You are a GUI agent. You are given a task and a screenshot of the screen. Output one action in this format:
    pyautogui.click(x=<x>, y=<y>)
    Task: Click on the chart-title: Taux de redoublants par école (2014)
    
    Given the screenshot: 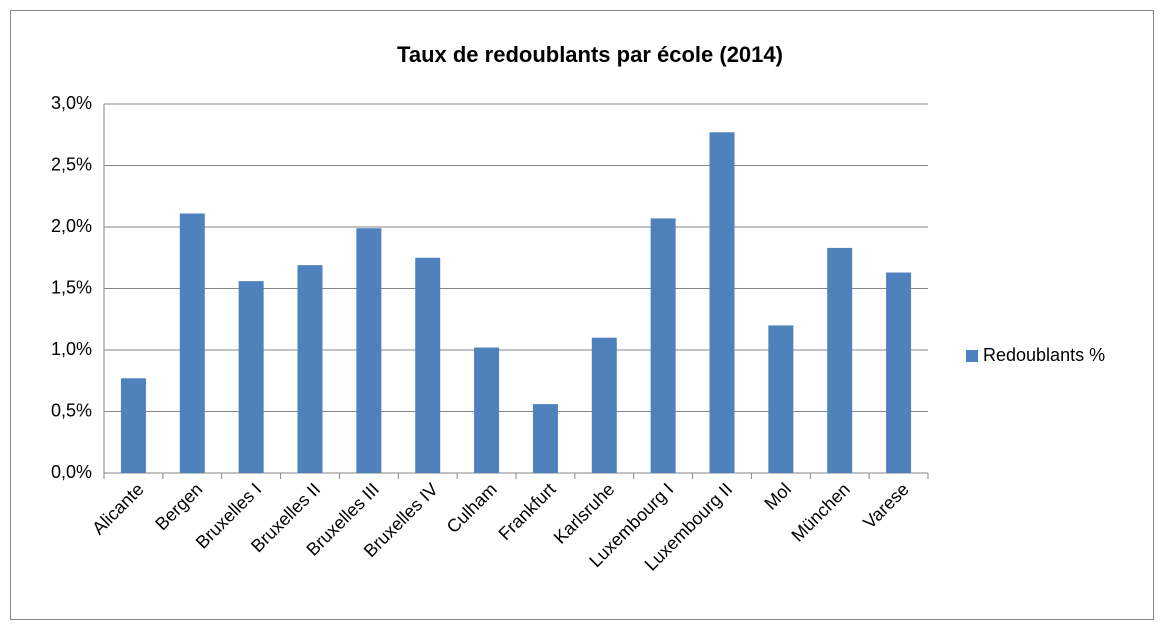 What is the action you would take?
    pyautogui.click(x=590, y=54)
    